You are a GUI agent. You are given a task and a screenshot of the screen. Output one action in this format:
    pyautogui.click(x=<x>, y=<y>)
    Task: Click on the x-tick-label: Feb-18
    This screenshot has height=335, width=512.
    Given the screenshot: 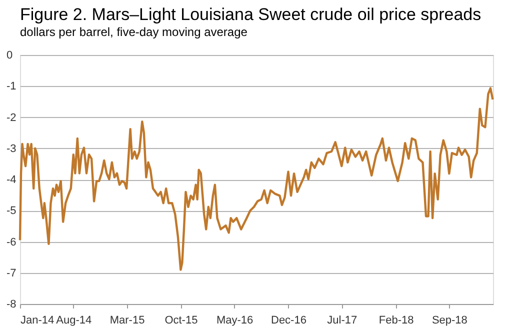 What is the action you would take?
    pyautogui.click(x=396, y=320)
    